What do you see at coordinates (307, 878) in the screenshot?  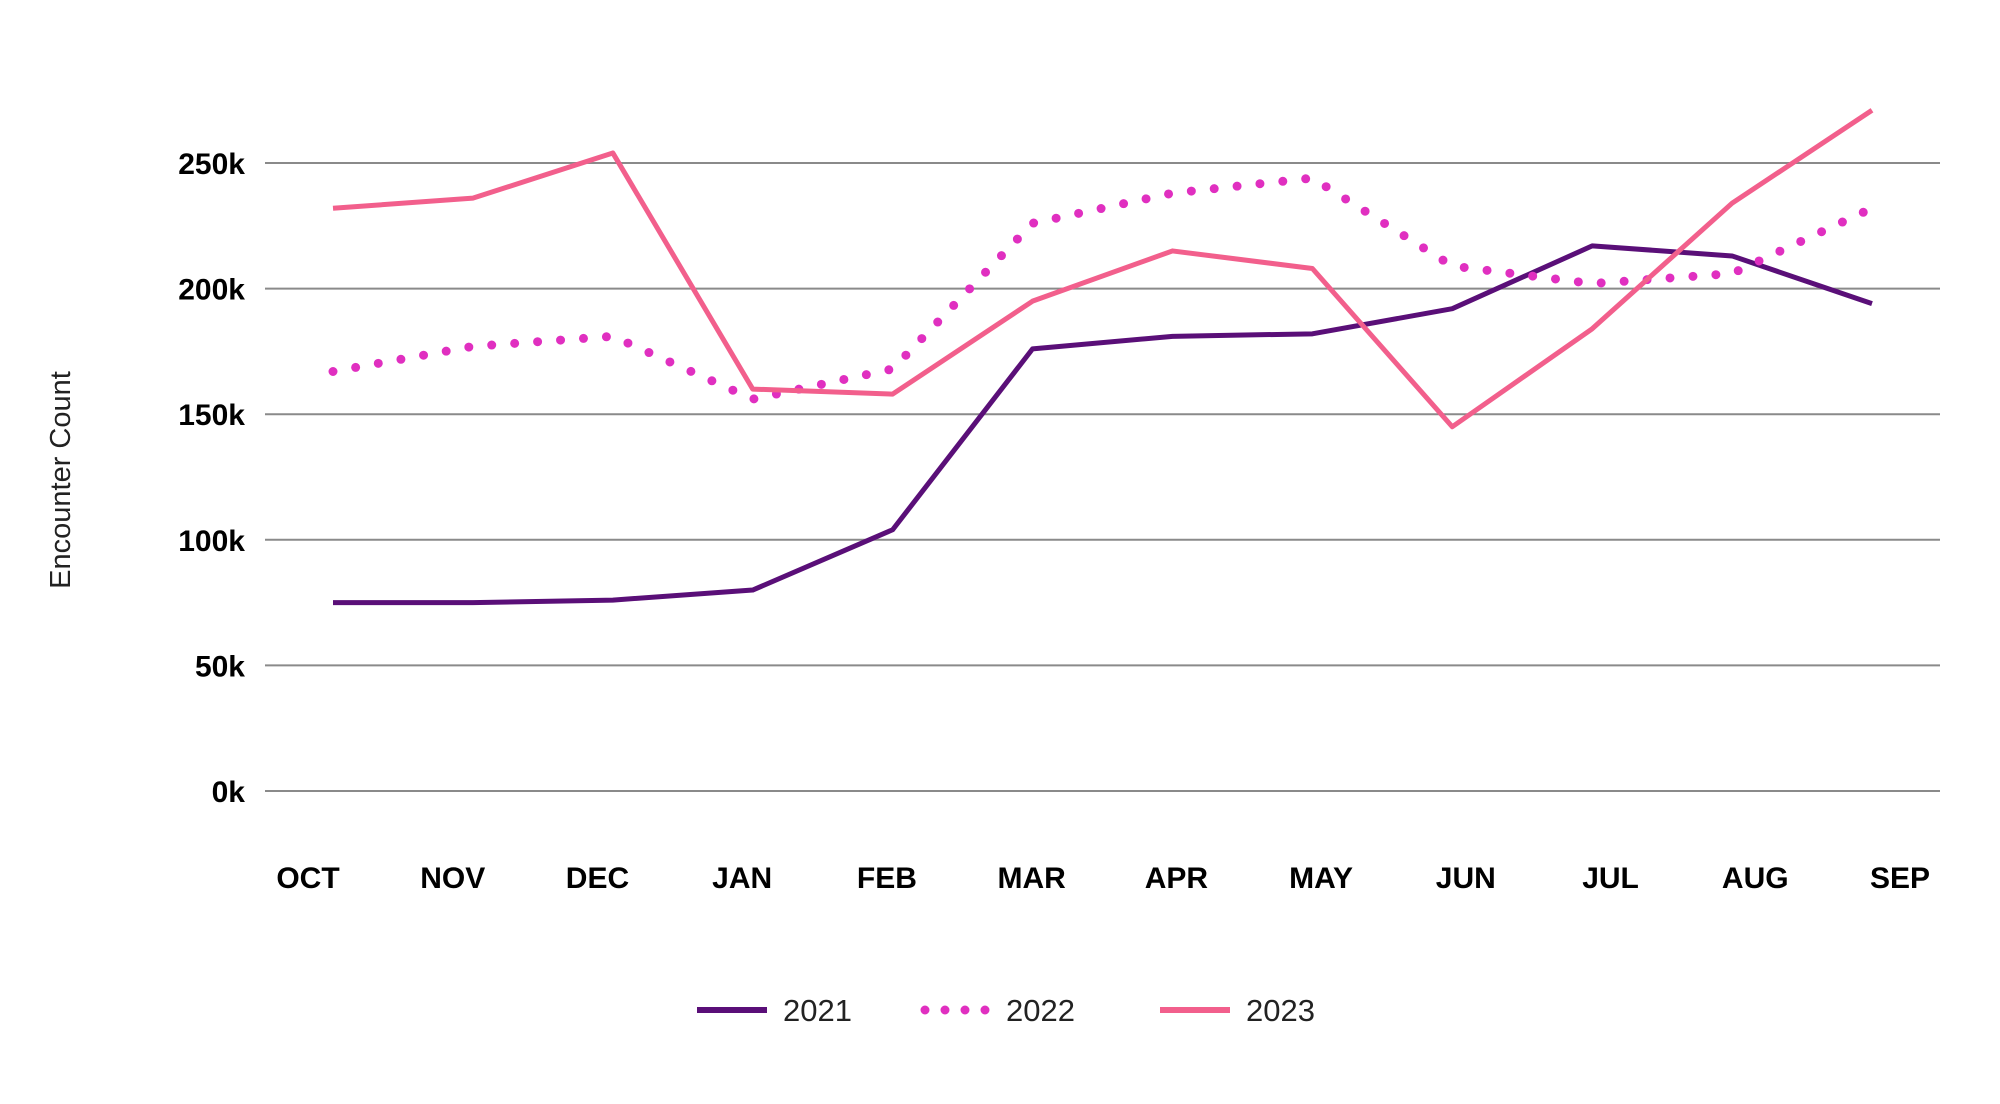 I see `x-tick-label: OCT` at bounding box center [307, 878].